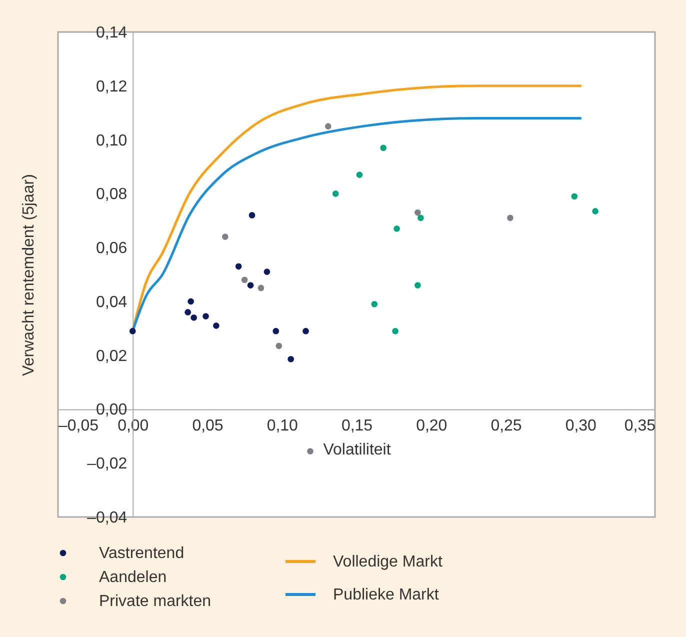 This screenshot has height=637, width=686. What do you see at coordinates (133, 577) in the screenshot?
I see `legend-label: Aandelen` at bounding box center [133, 577].